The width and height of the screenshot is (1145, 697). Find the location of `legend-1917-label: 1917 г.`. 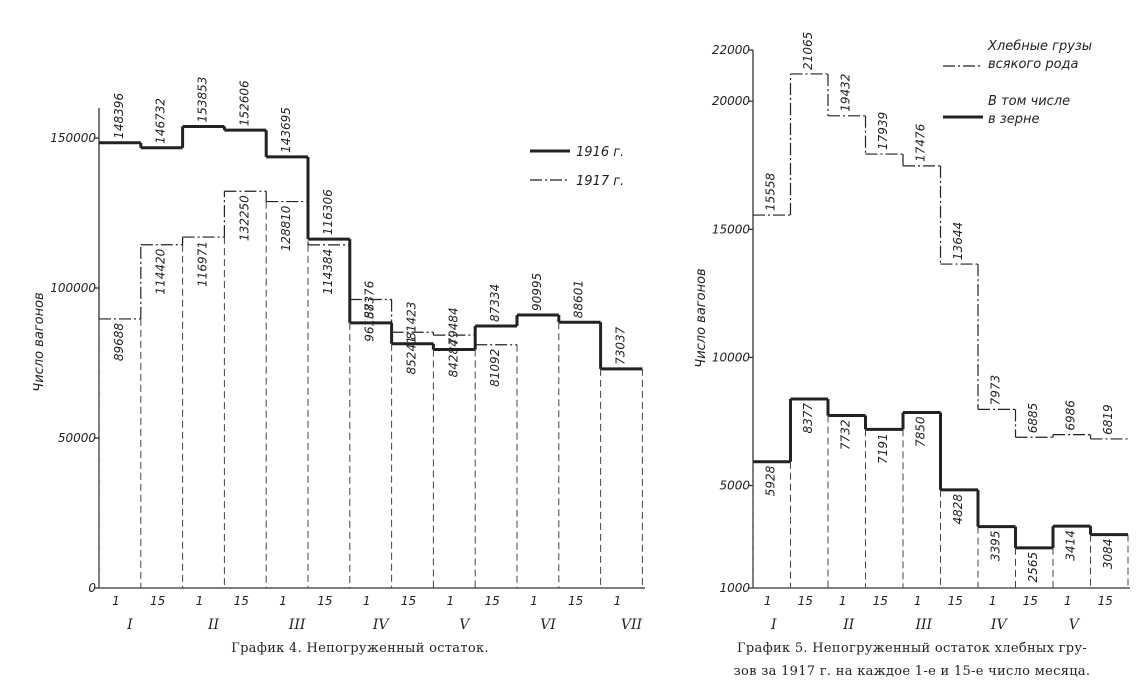

legend-1917-label: 1917 г. is located at coordinates (600, 181).